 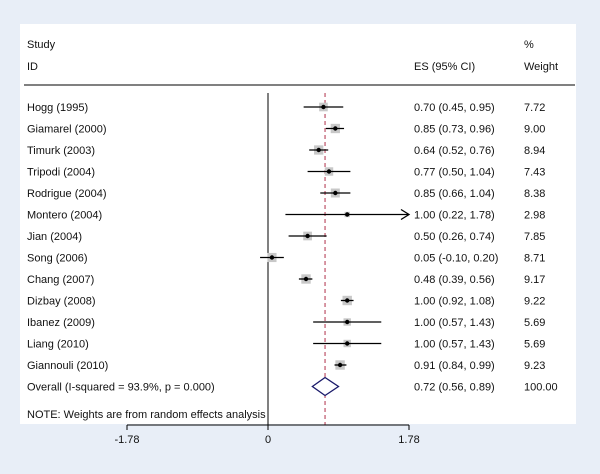 What do you see at coordinates (529, 45) in the screenshot?
I see `header-weight-percent: %` at bounding box center [529, 45].